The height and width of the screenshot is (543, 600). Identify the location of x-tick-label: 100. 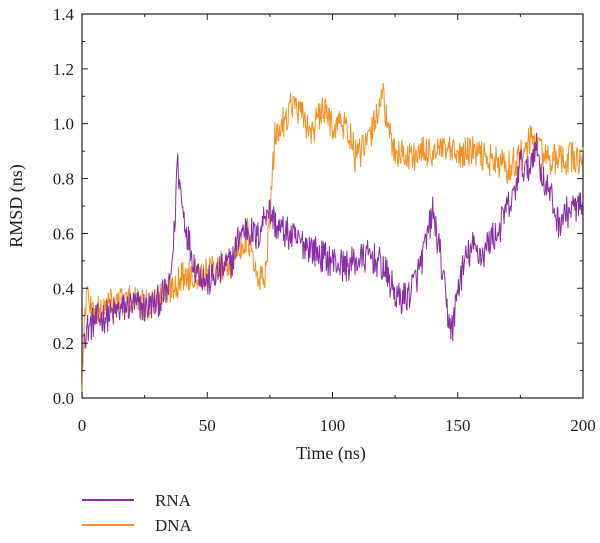
(333, 425).